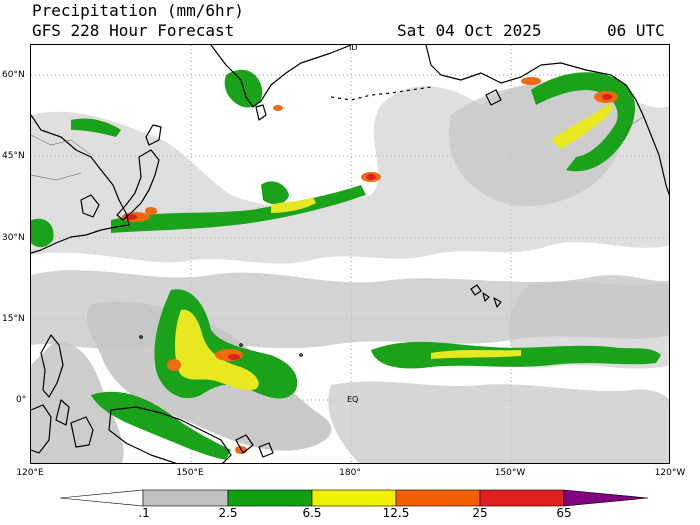  I want to click on precip-colorbar, so click(354, 498).